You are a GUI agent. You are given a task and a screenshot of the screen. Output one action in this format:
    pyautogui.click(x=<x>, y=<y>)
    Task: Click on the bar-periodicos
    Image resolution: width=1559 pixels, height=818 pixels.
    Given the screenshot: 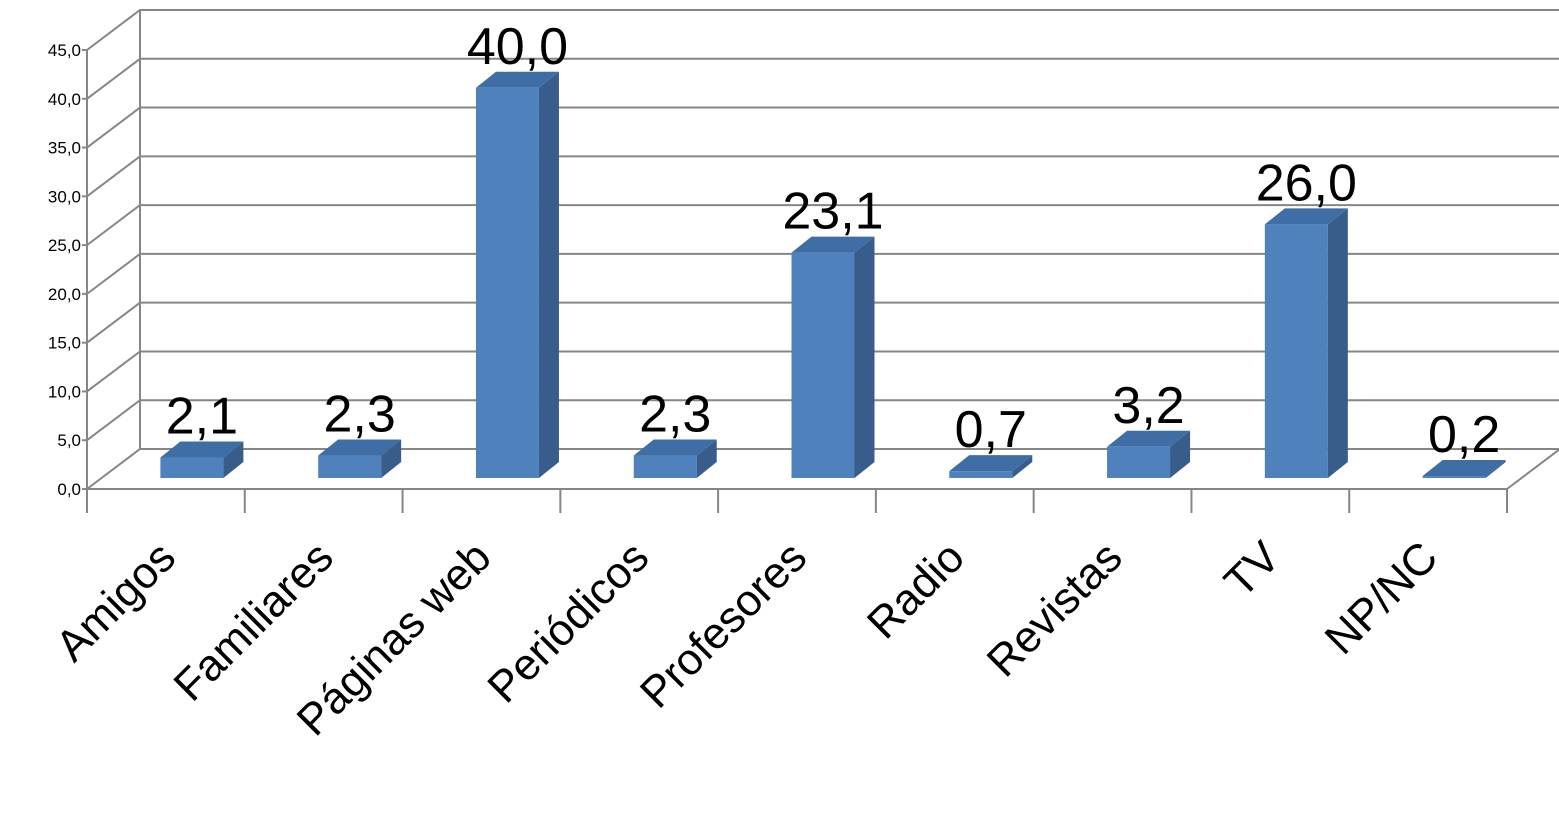 What is the action you would take?
    pyautogui.click(x=675, y=458)
    